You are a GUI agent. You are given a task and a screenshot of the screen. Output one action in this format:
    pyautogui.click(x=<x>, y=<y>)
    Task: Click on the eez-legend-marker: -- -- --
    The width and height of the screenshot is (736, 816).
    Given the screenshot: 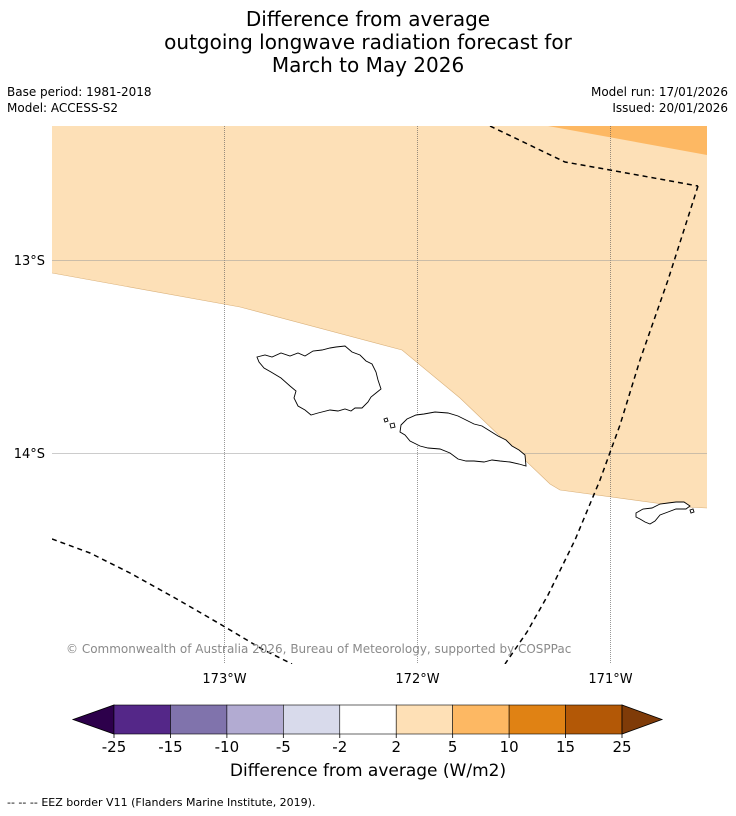 What is the action you would take?
    pyautogui.click(x=22, y=802)
    